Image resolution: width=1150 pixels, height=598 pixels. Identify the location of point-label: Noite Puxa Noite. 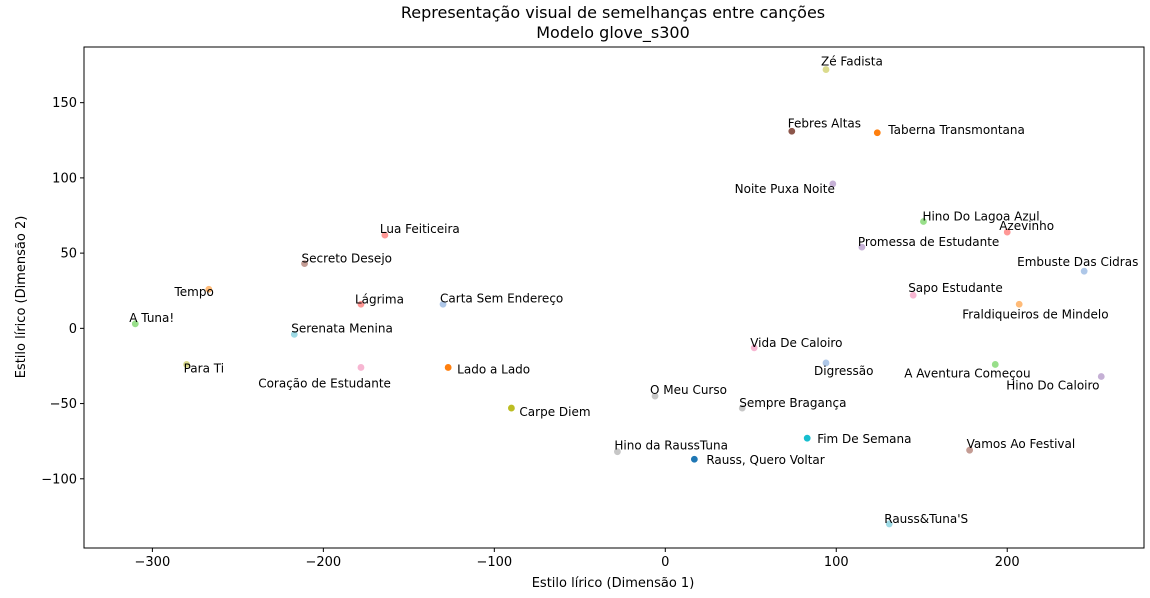
(785, 189).